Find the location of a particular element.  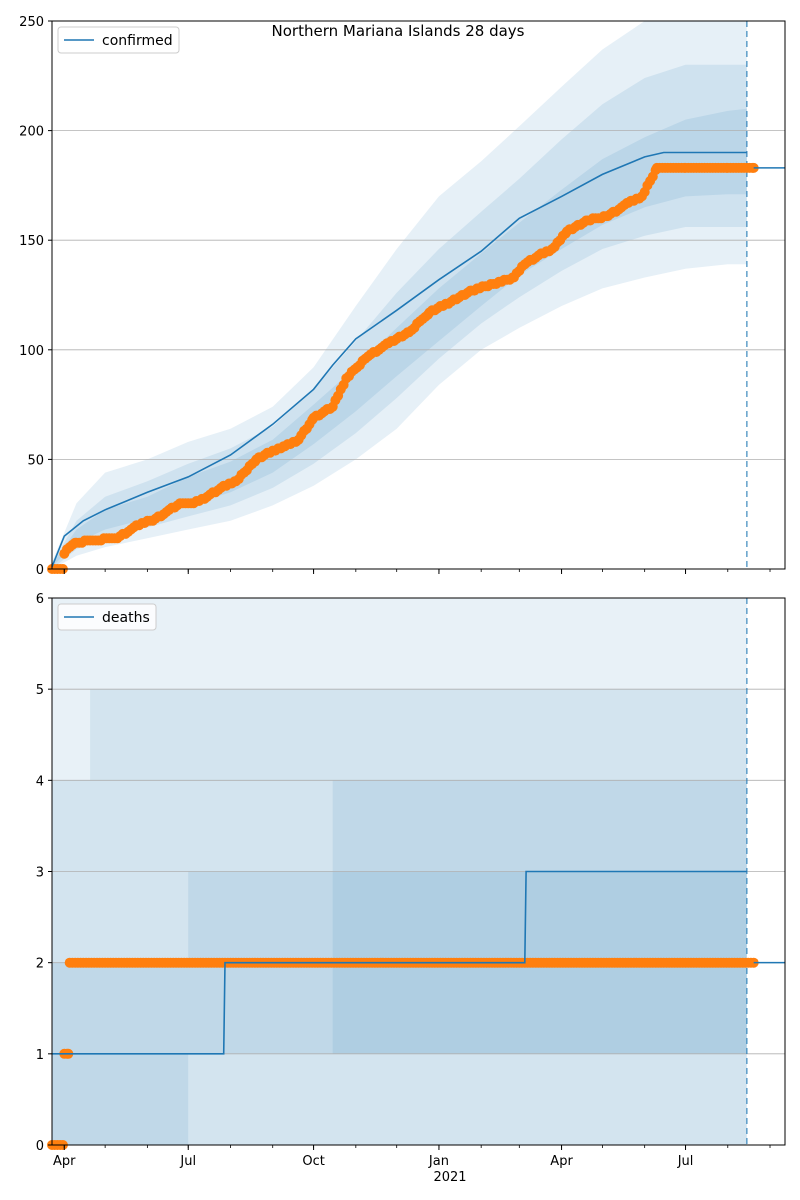

confirmed-legend: confirmed is located at coordinates (118, 40).